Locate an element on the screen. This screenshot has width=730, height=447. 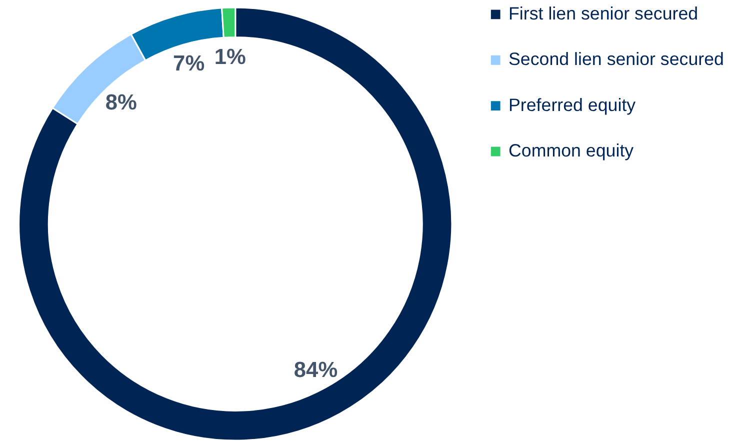
legend-label: First lien senior secured is located at coordinates (603, 13).